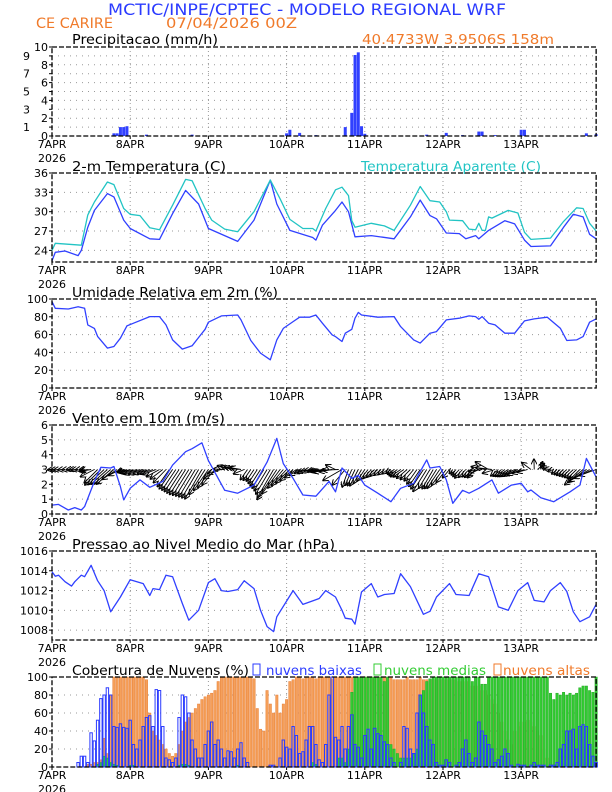 This screenshot has width=612, height=792. What do you see at coordinates (314, 671) in the screenshot?
I see `legend-low-clouds-label: nuvens baixas` at bounding box center [314, 671].